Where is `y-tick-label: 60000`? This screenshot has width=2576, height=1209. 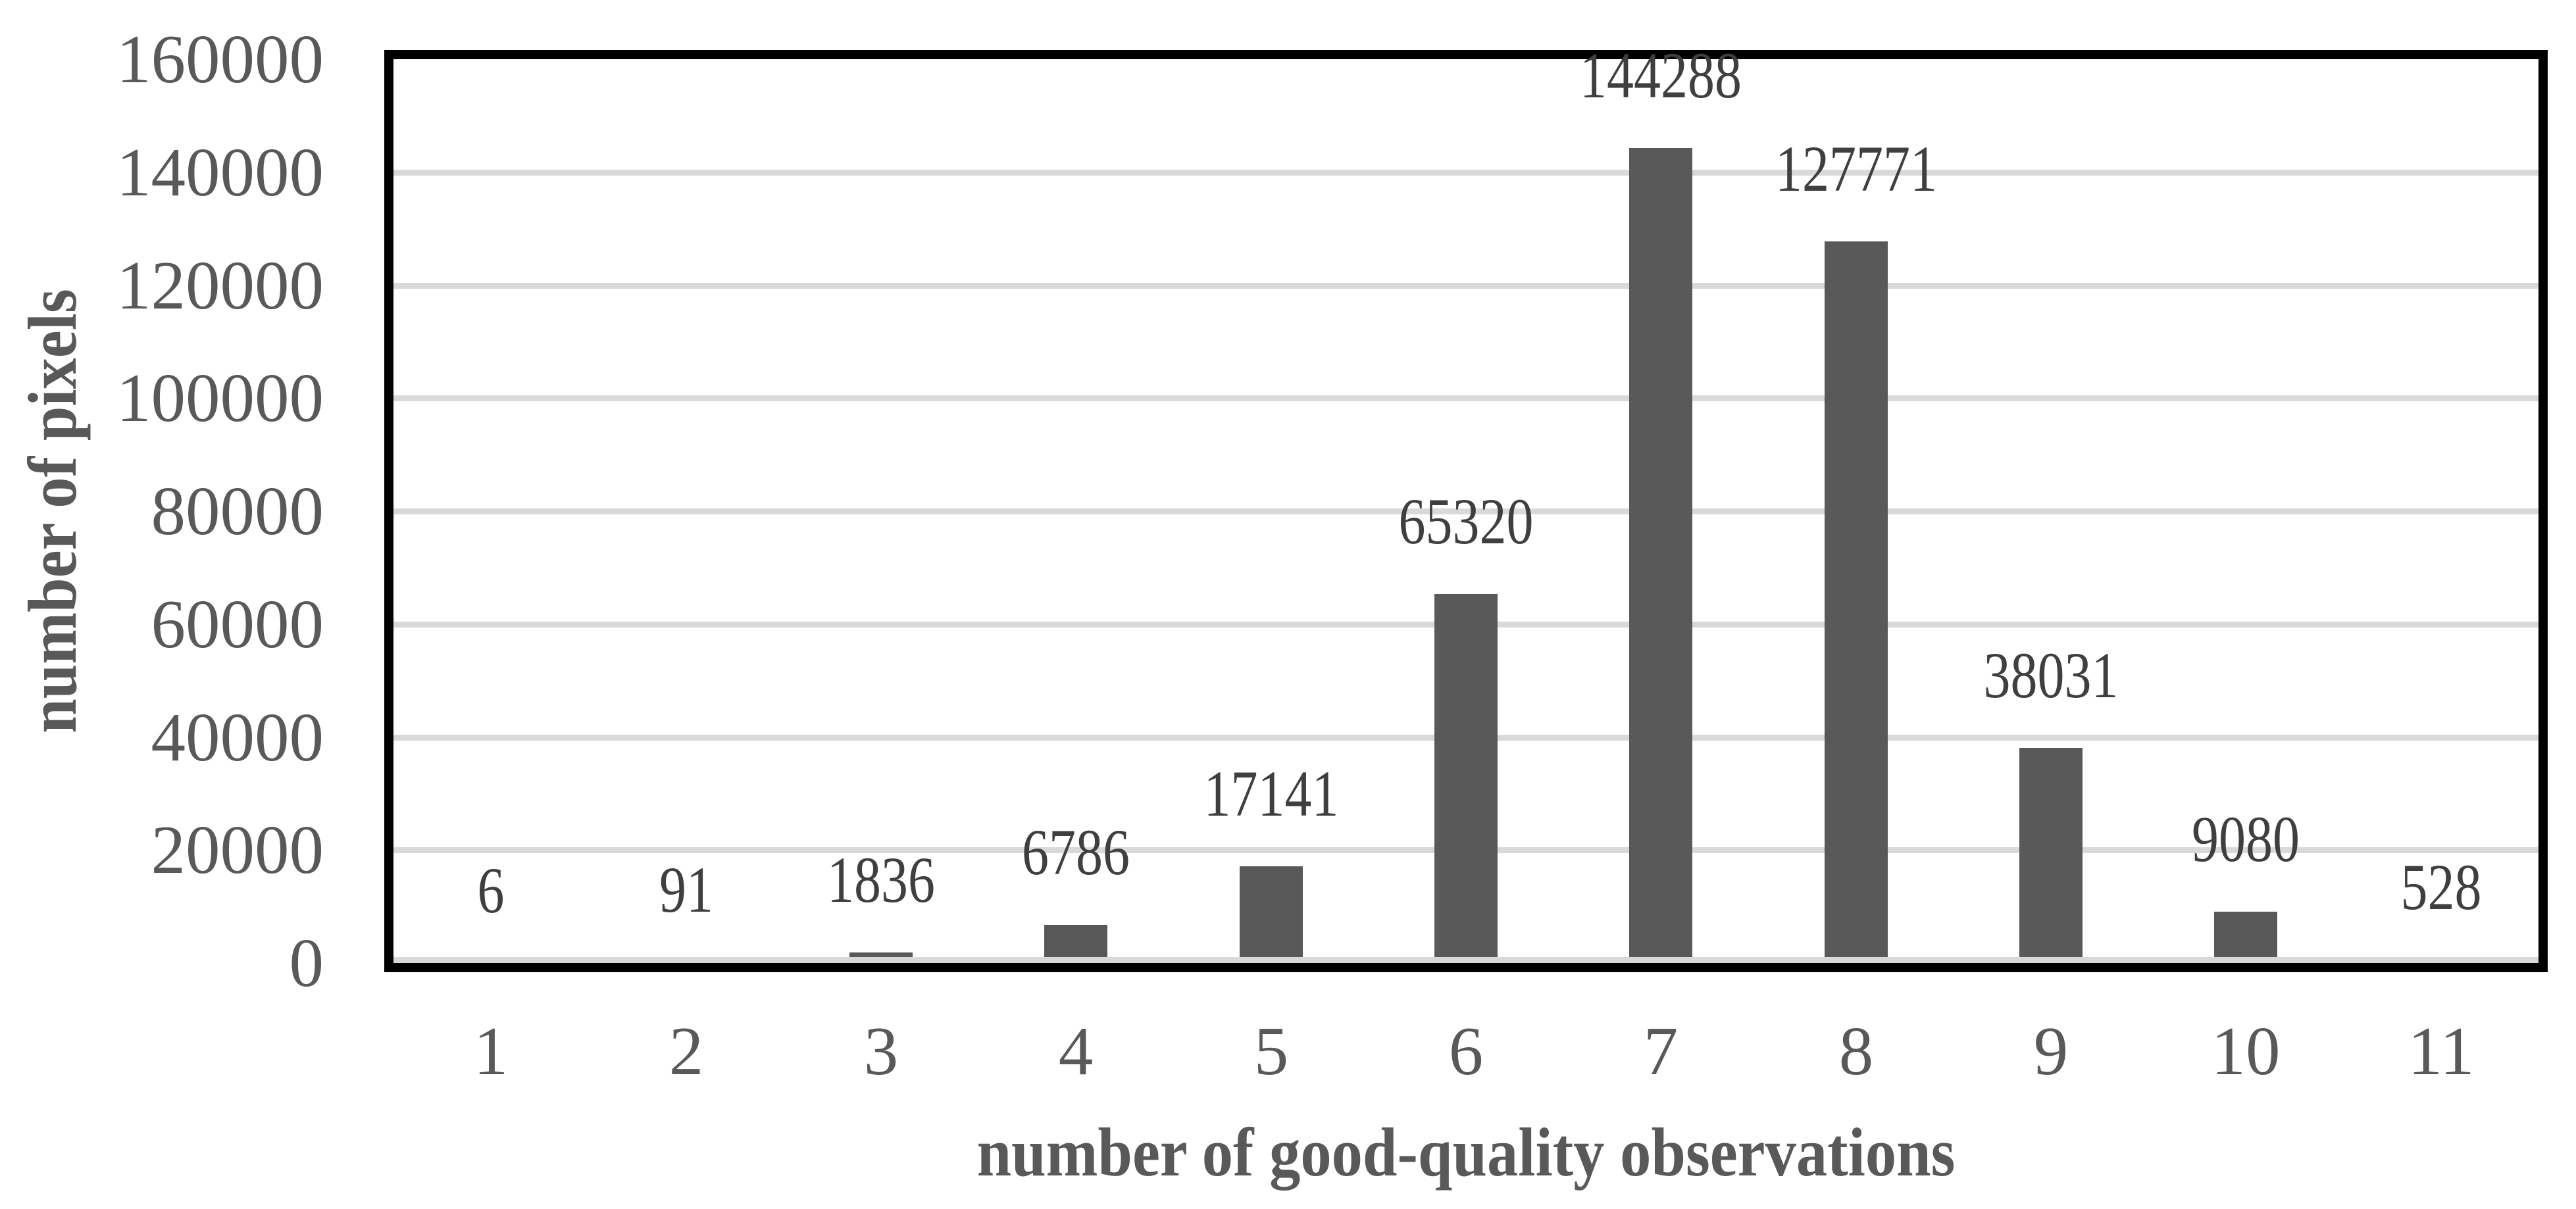
y-tick-label: 60000 is located at coordinates (237, 623).